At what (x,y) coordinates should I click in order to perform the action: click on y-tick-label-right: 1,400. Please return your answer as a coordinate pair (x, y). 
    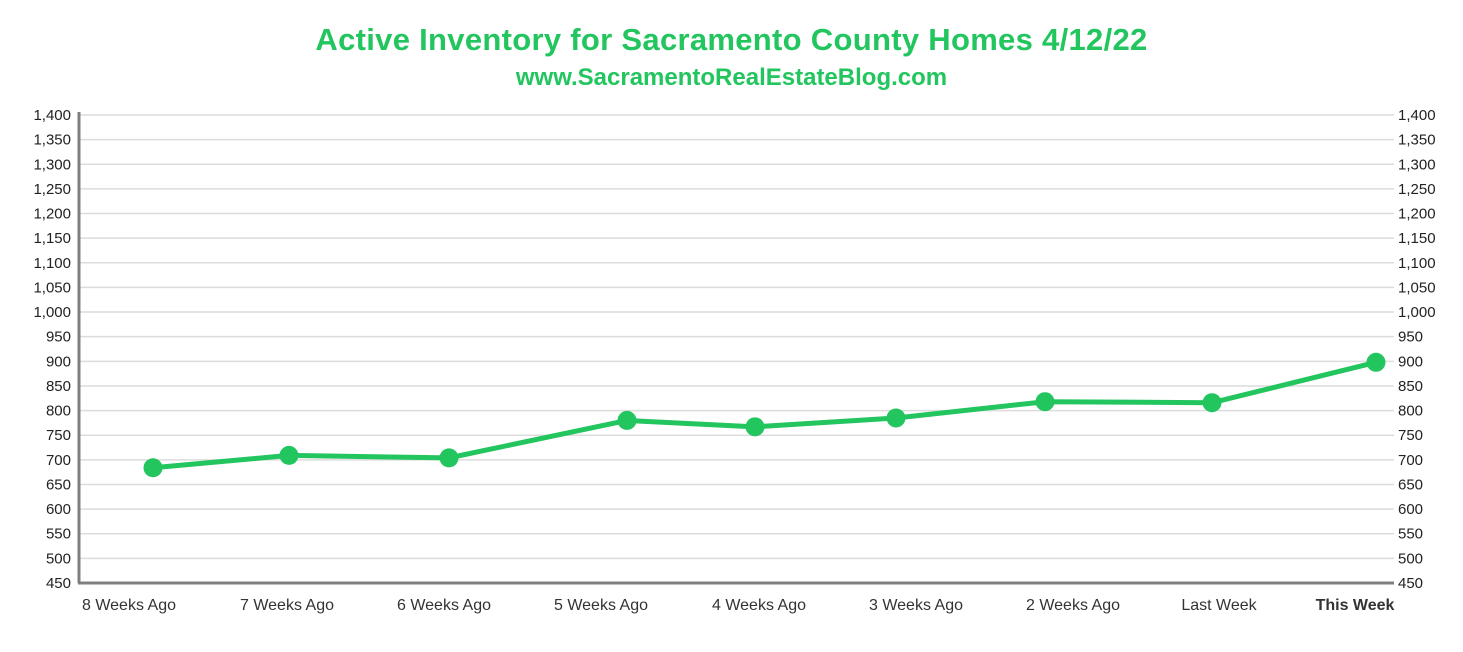
    Looking at the image, I should click on (1417, 115).